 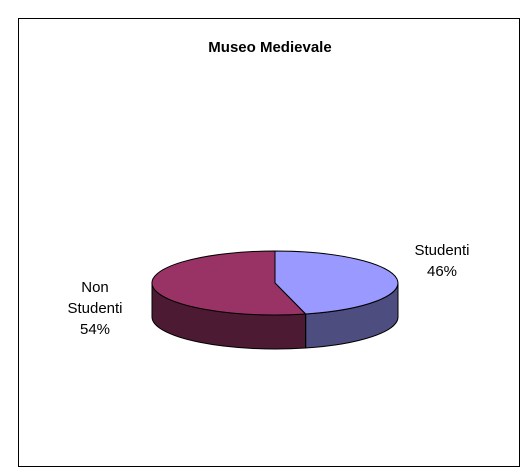 I want to click on slice-name-studenti: Studenti, so click(x=442, y=250).